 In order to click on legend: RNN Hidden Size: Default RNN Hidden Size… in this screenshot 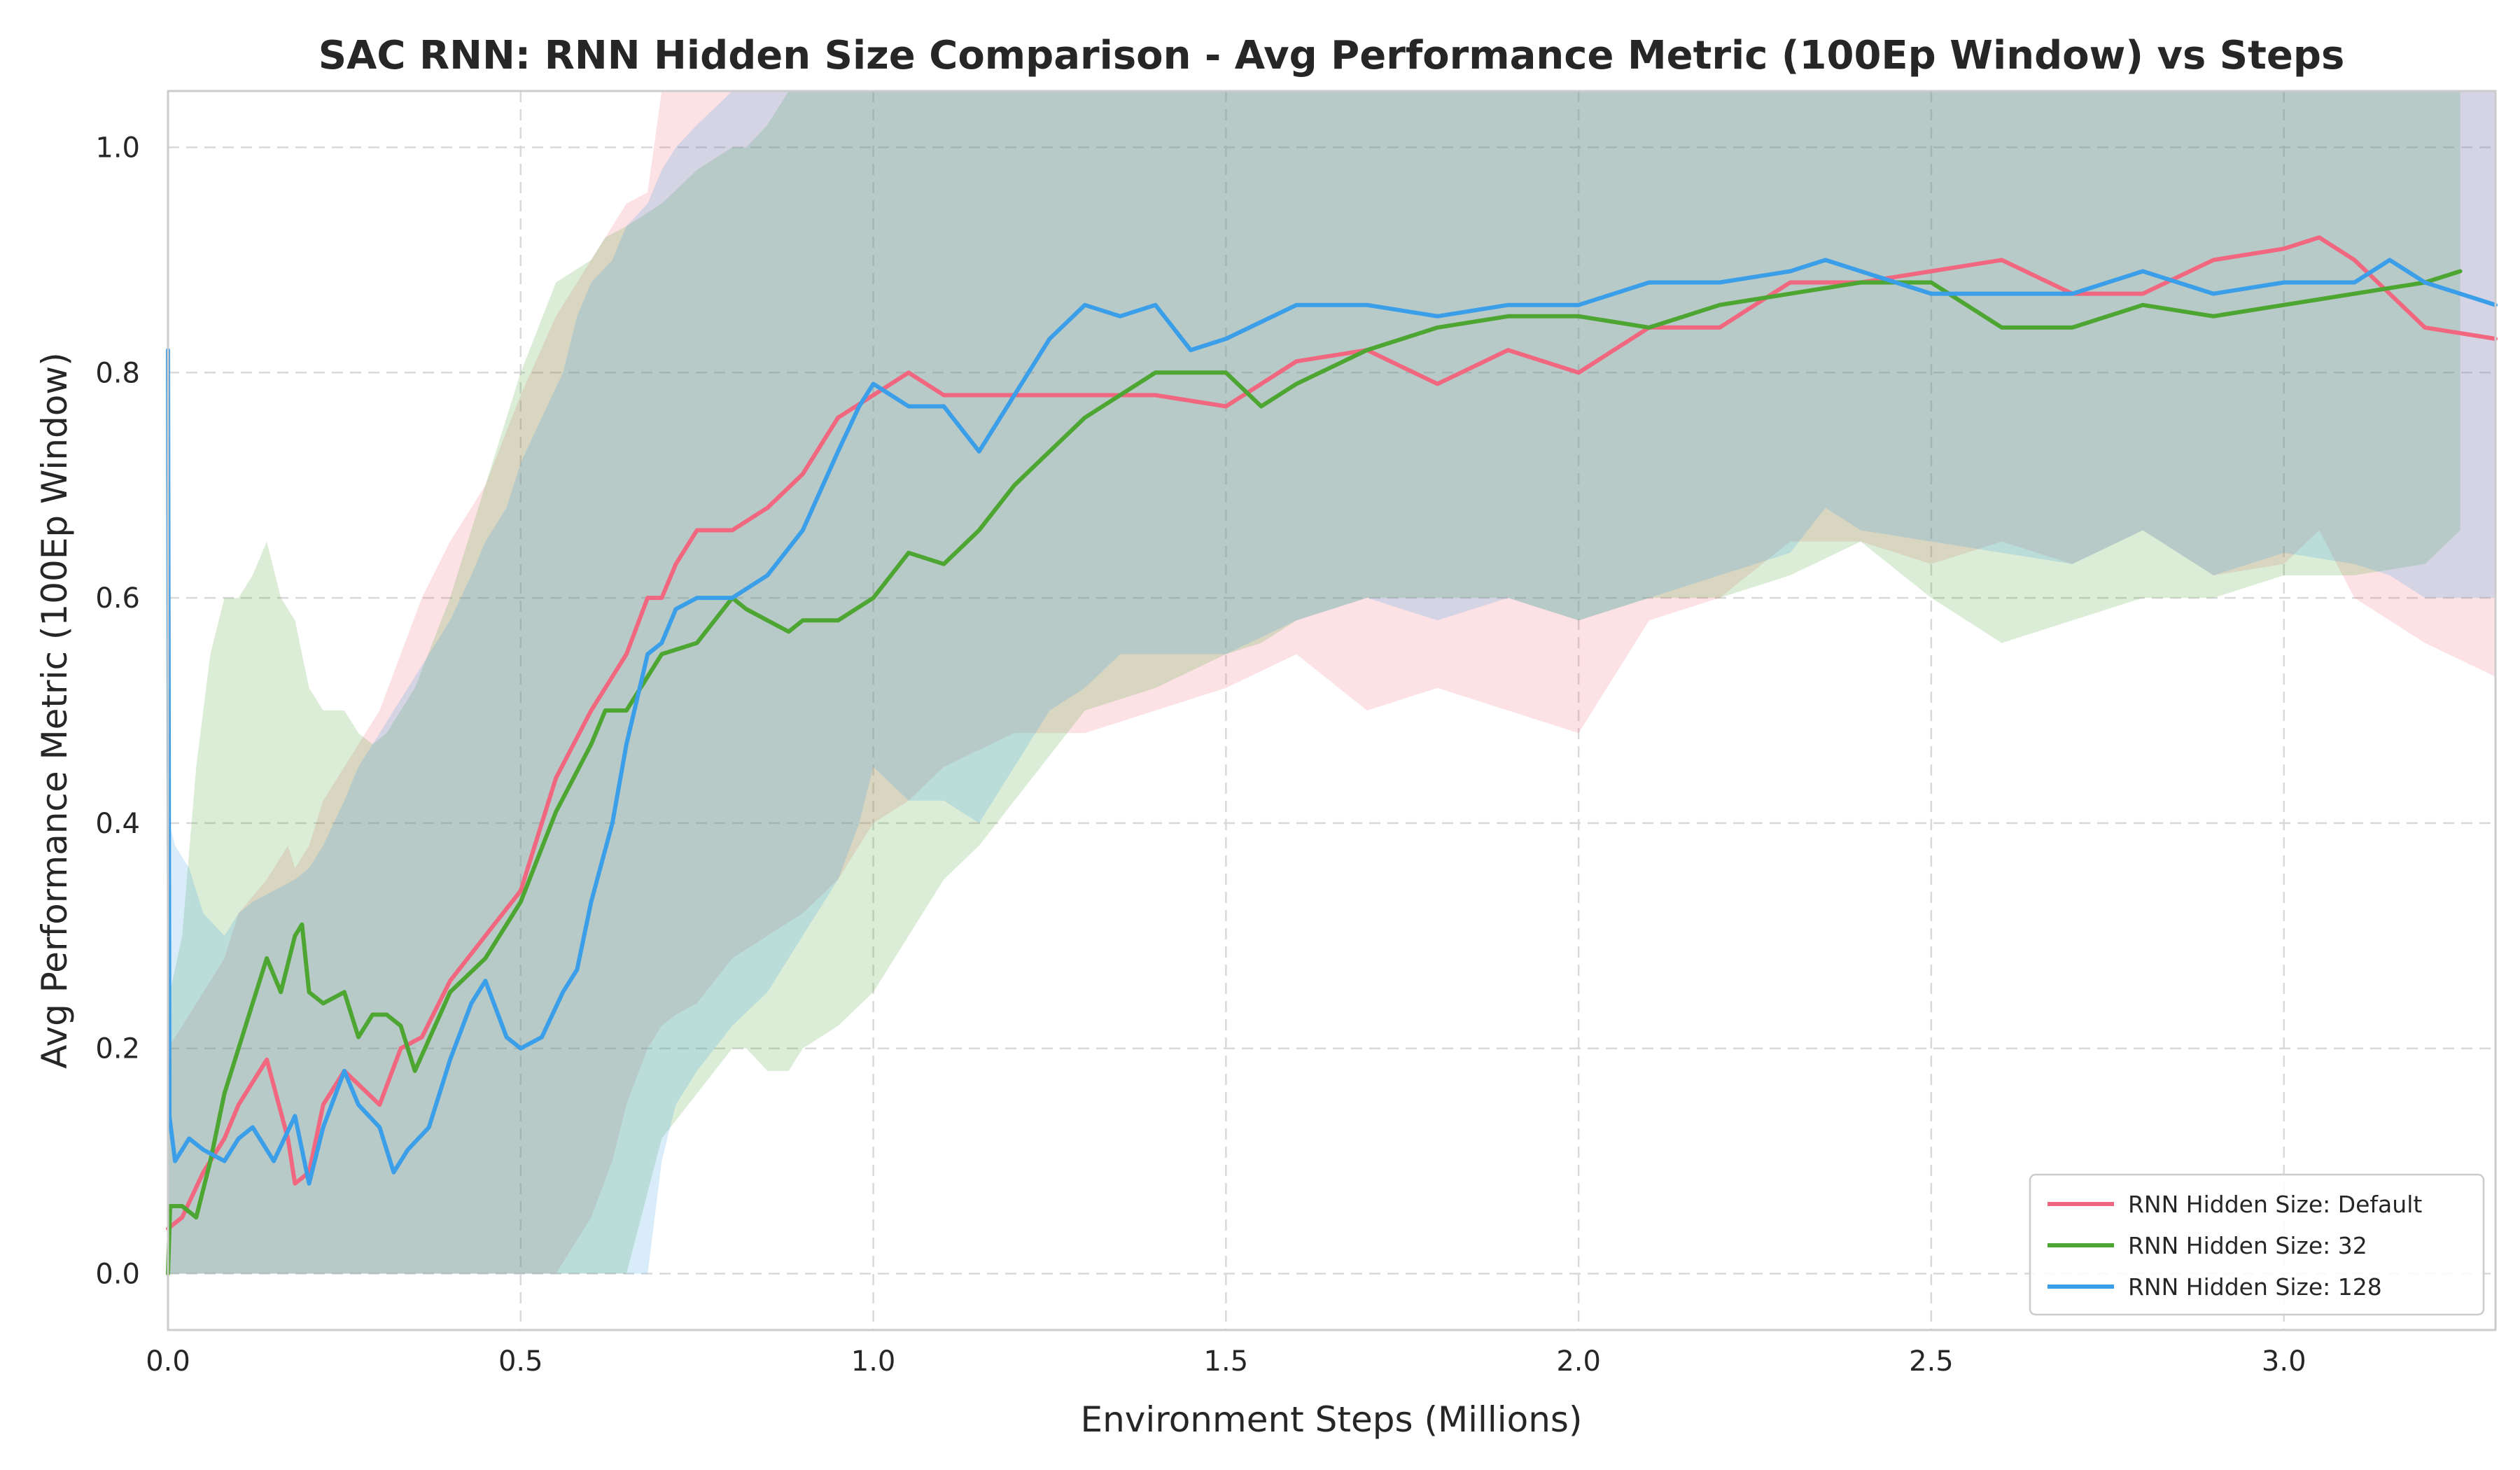, I will do `click(2257, 1244)`.